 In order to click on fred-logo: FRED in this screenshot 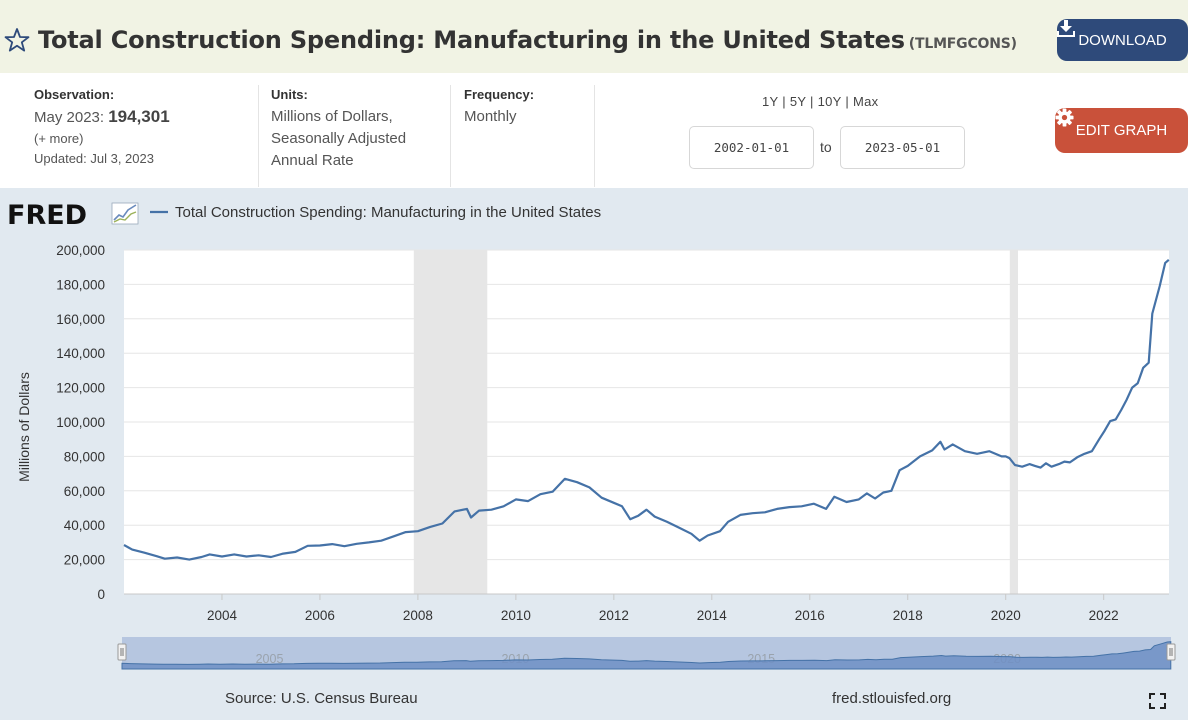, I will do `click(47, 215)`.